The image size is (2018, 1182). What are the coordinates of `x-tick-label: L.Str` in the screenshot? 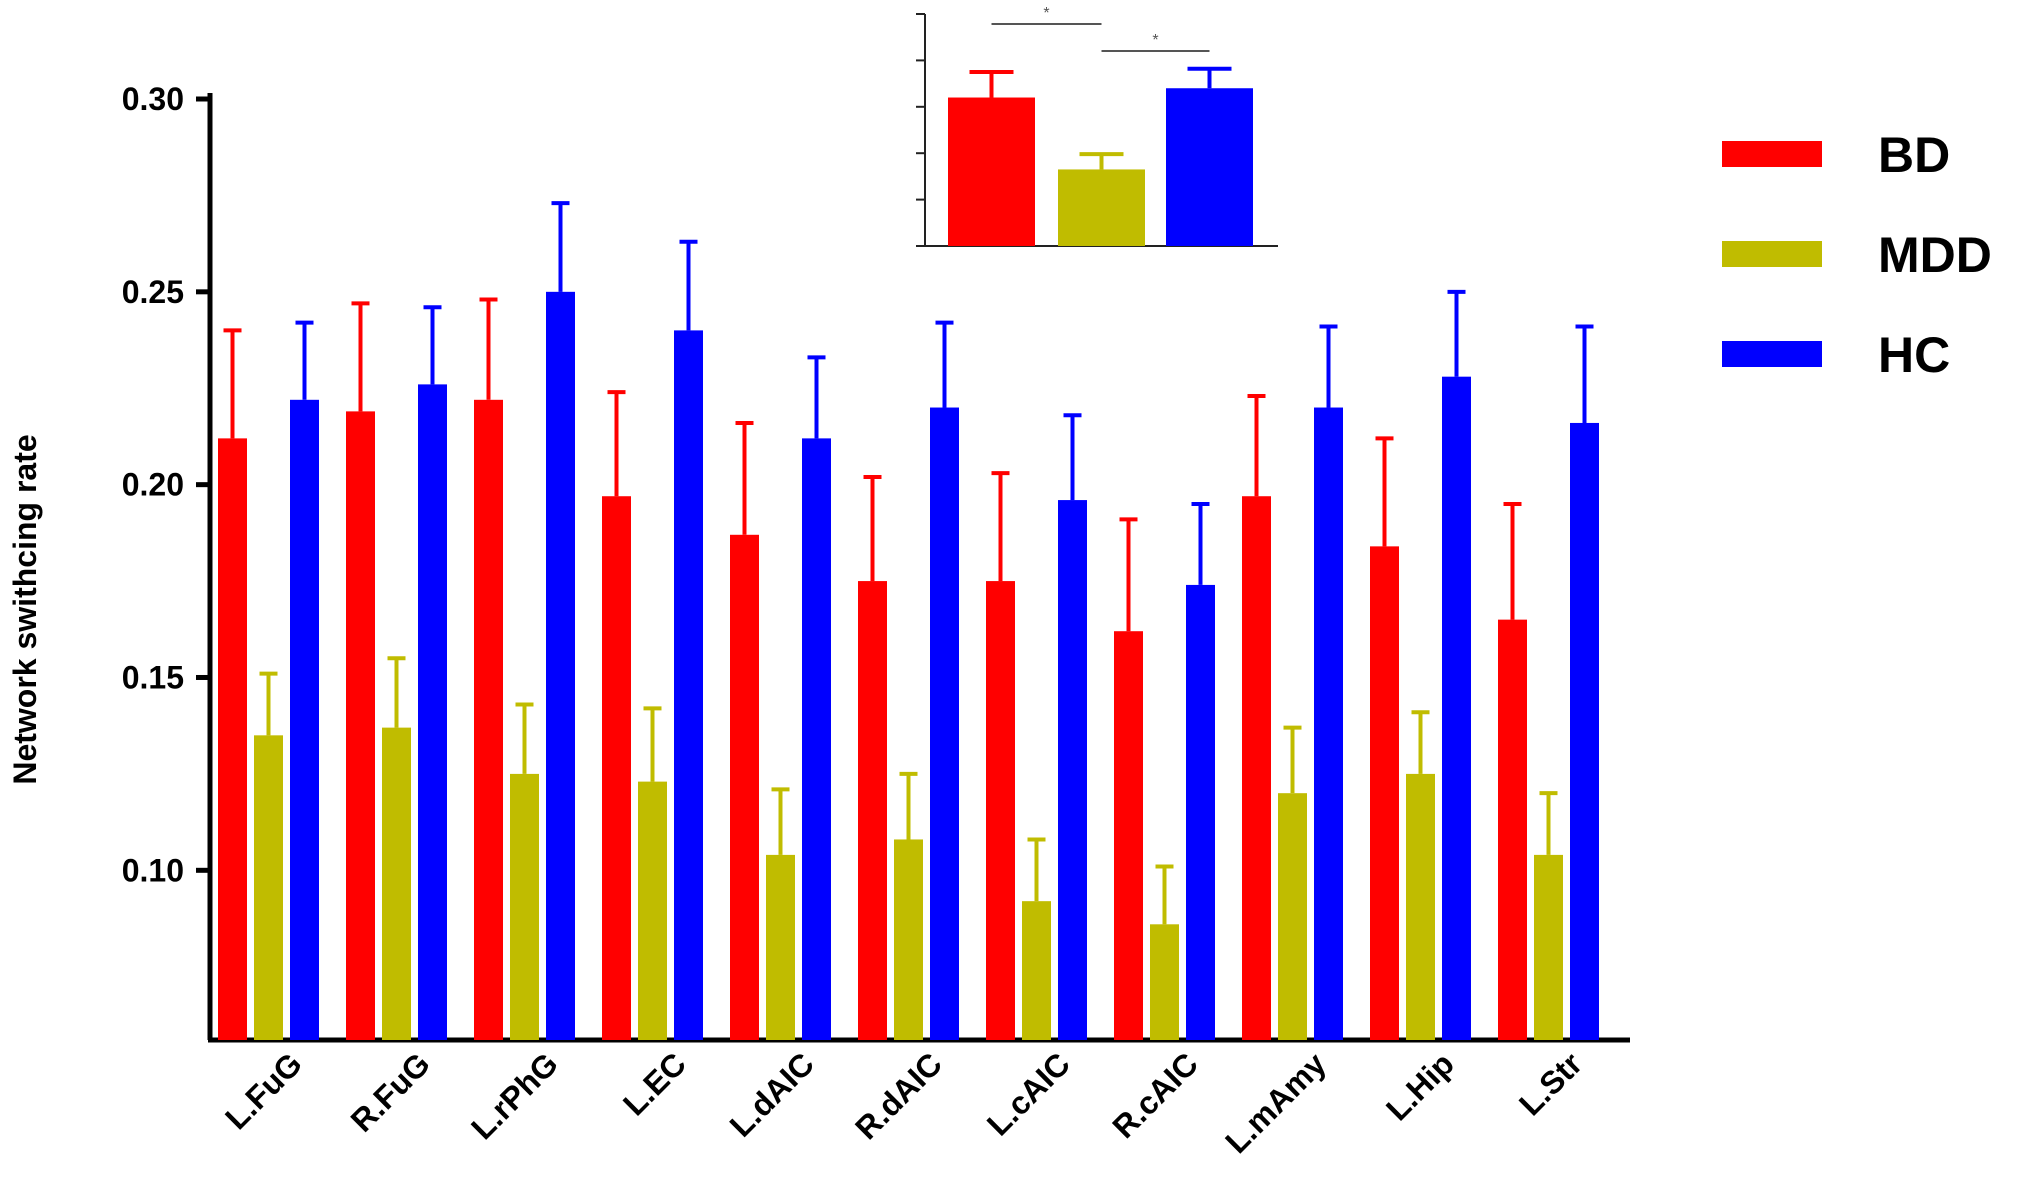 It's located at (1550, 1083).